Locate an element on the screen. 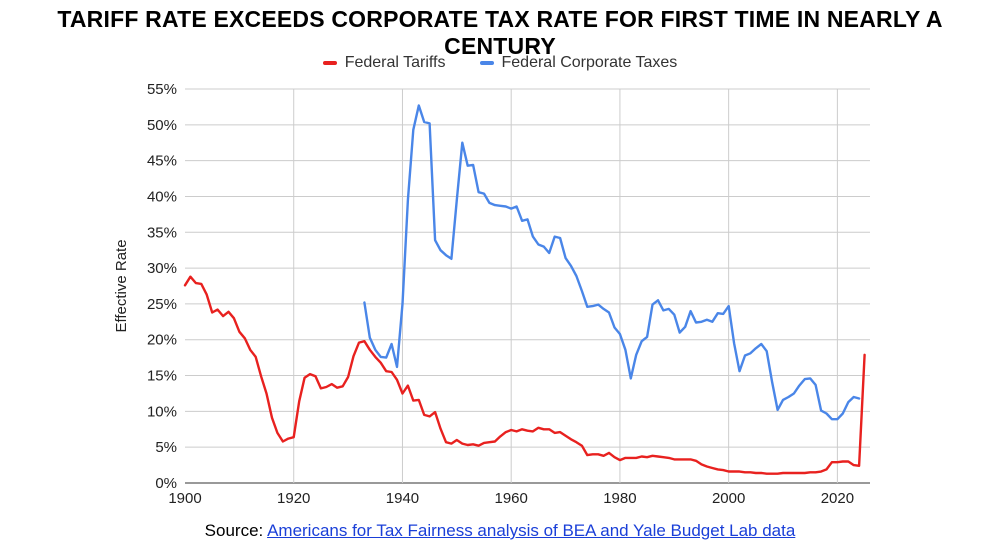  y-tick-label: 15% is located at coordinates (162, 376).